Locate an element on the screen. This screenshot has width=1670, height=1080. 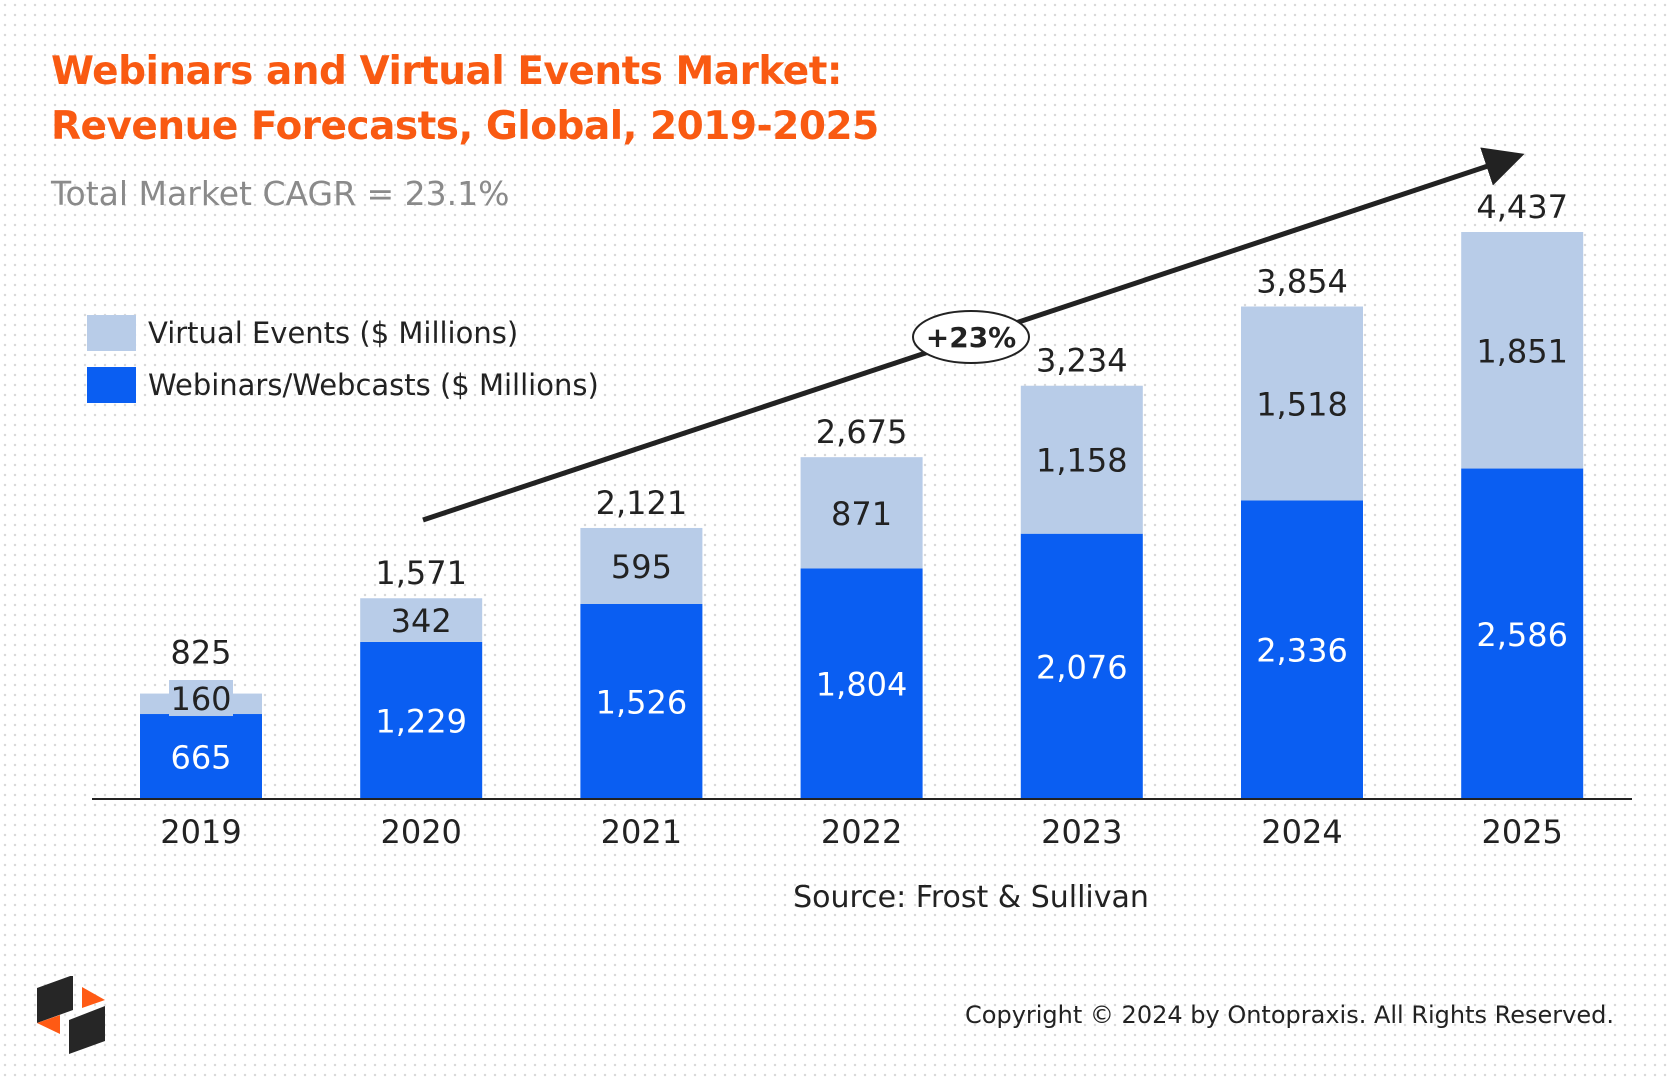
legend-swatch-virtual is located at coordinates (111, 333).